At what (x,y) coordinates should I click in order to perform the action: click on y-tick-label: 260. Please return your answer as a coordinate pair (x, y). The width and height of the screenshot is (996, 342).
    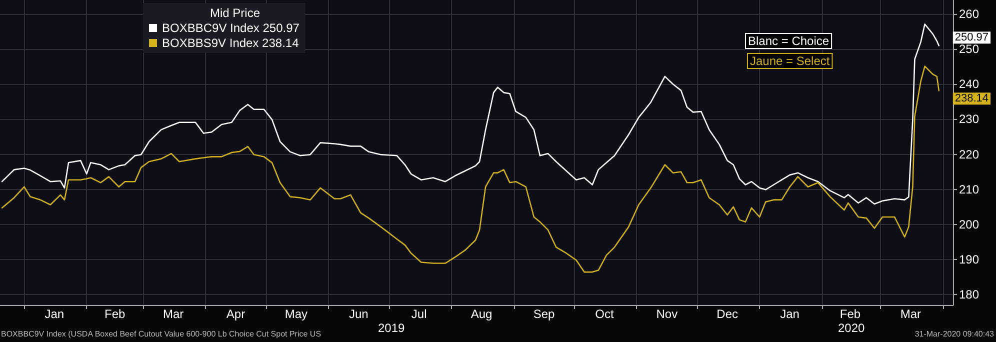
    Looking at the image, I should click on (969, 14).